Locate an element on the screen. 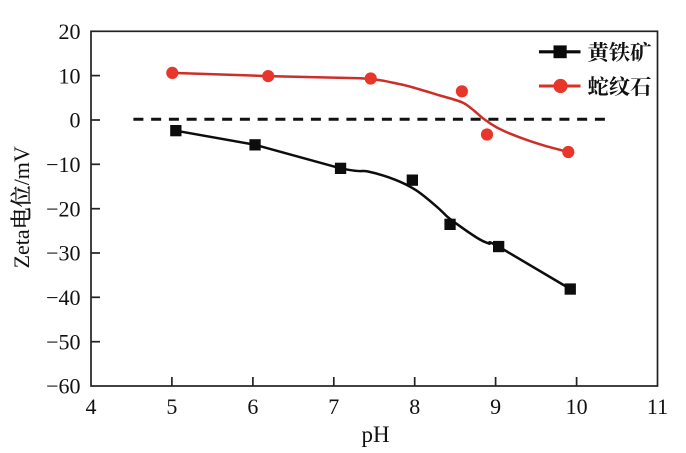 This screenshot has height=453, width=686. svg-text: 20 is located at coordinates (70, 31).